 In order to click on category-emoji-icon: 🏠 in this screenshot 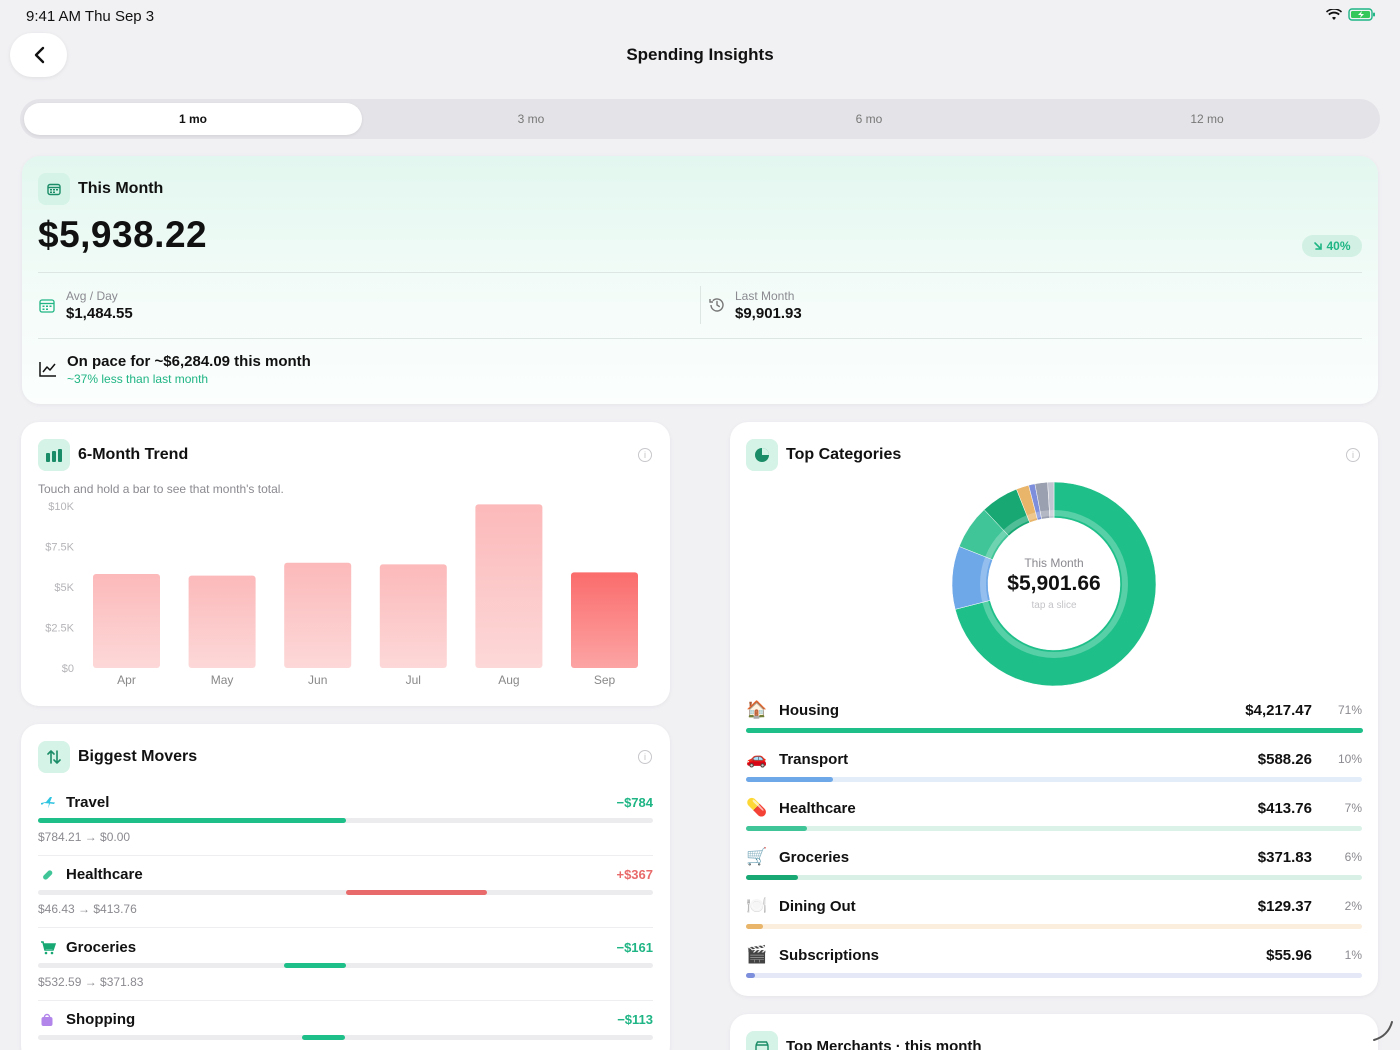, I will do `click(757, 709)`.